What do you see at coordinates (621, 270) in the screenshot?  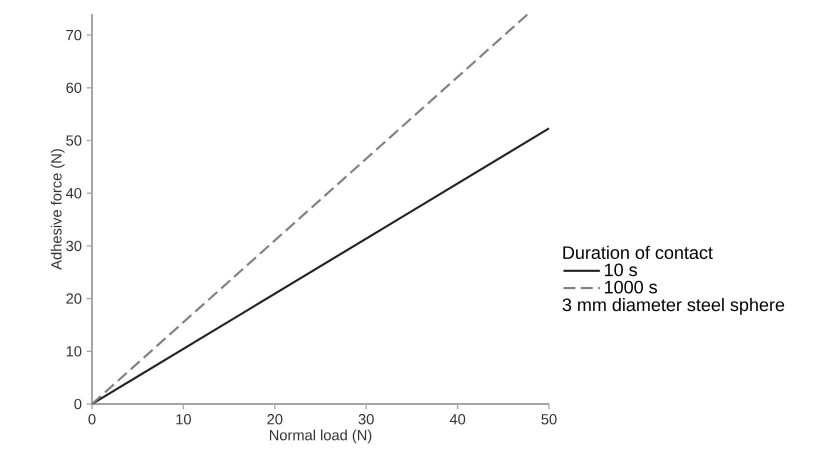 I see `legend-label: 10 s` at bounding box center [621, 270].